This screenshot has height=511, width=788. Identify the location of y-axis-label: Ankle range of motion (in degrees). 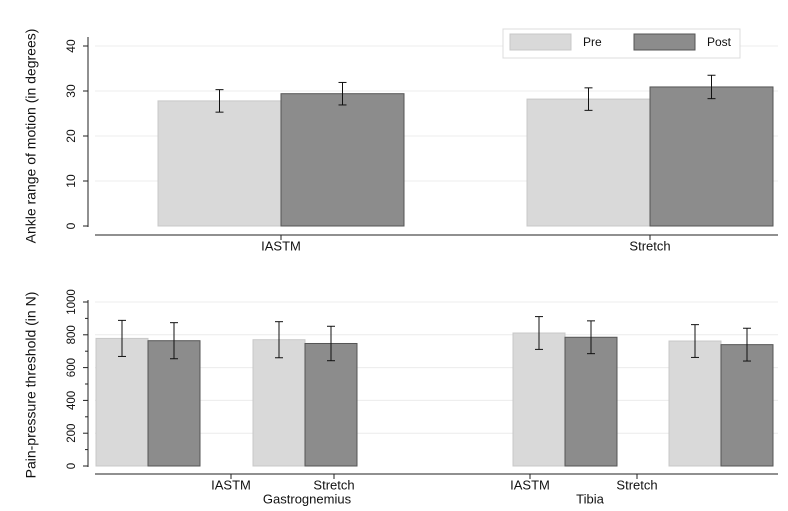
(31, 136).